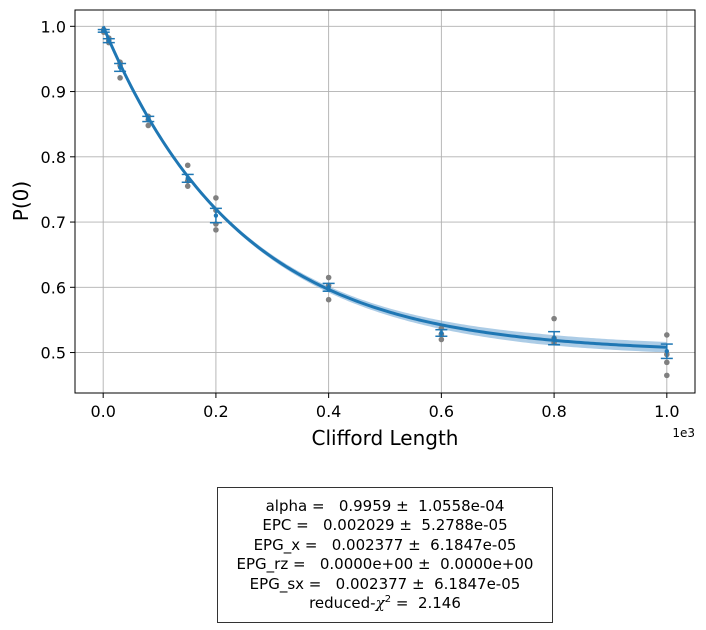 The width and height of the screenshot is (706, 630). Describe the element at coordinates (385, 564) in the screenshot. I see `stat-epg-rz: EPG_rz = 0.0000e+00 ± 0.0000e+00` at that location.